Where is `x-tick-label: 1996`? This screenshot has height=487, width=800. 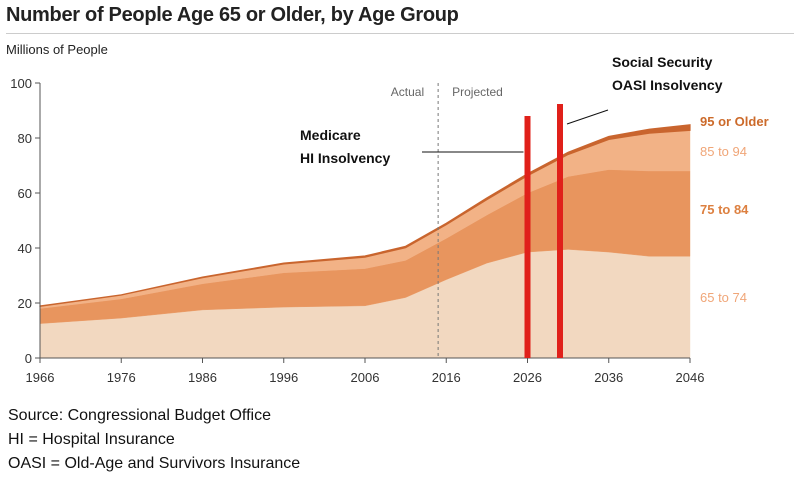 x-tick-label: 1996 is located at coordinates (283, 377).